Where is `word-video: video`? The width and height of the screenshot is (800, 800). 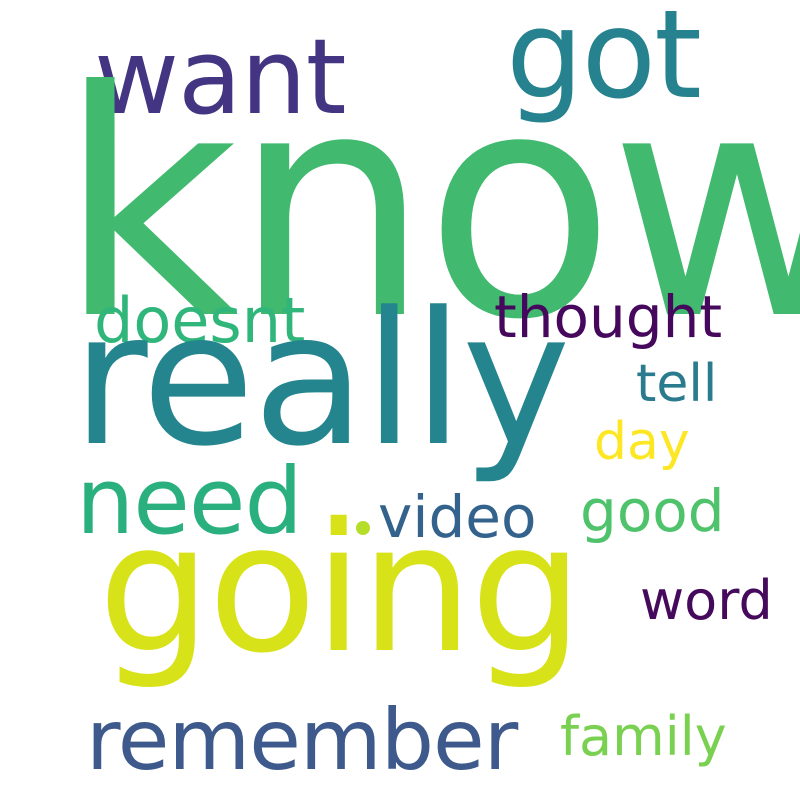 word-video: video is located at coordinates (457, 517).